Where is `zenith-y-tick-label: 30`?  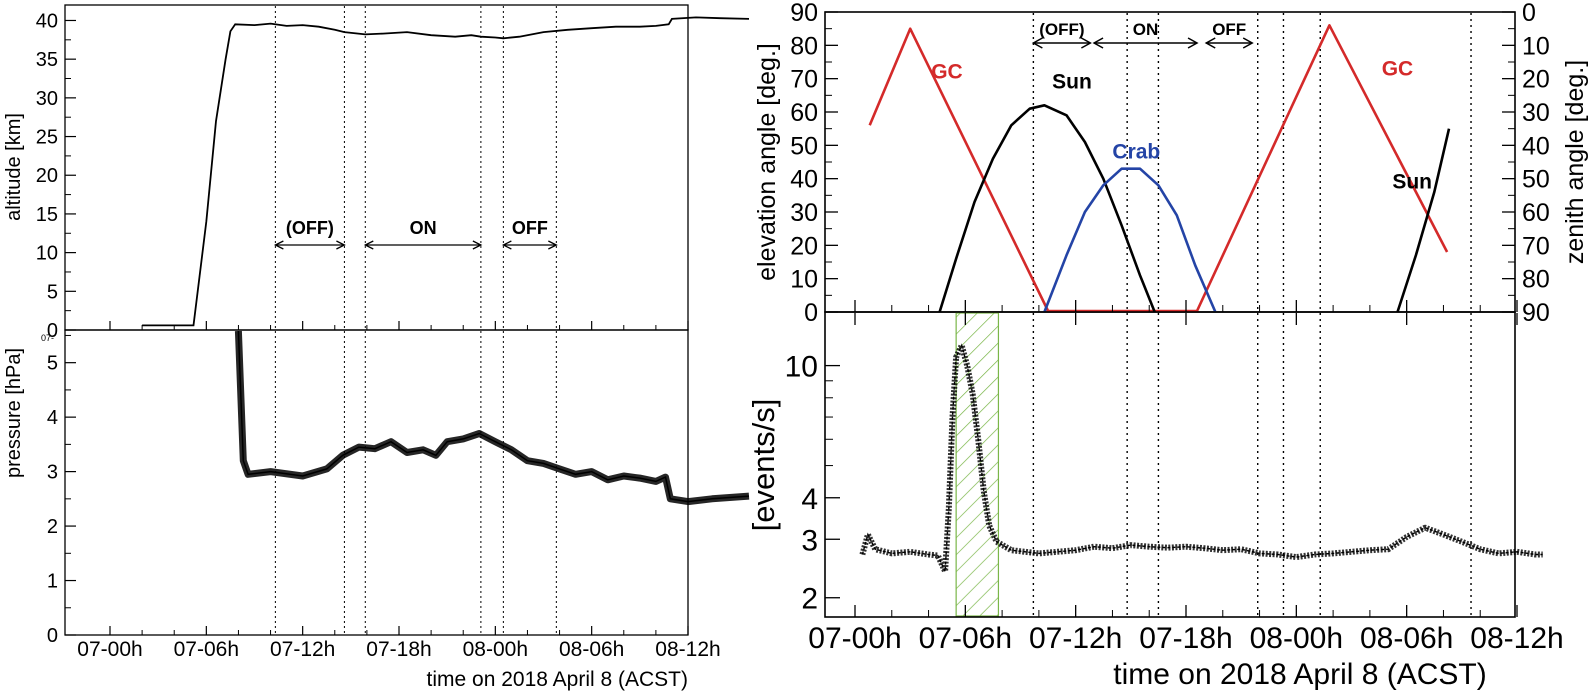 zenith-y-tick-label: 30 is located at coordinates (1536, 113).